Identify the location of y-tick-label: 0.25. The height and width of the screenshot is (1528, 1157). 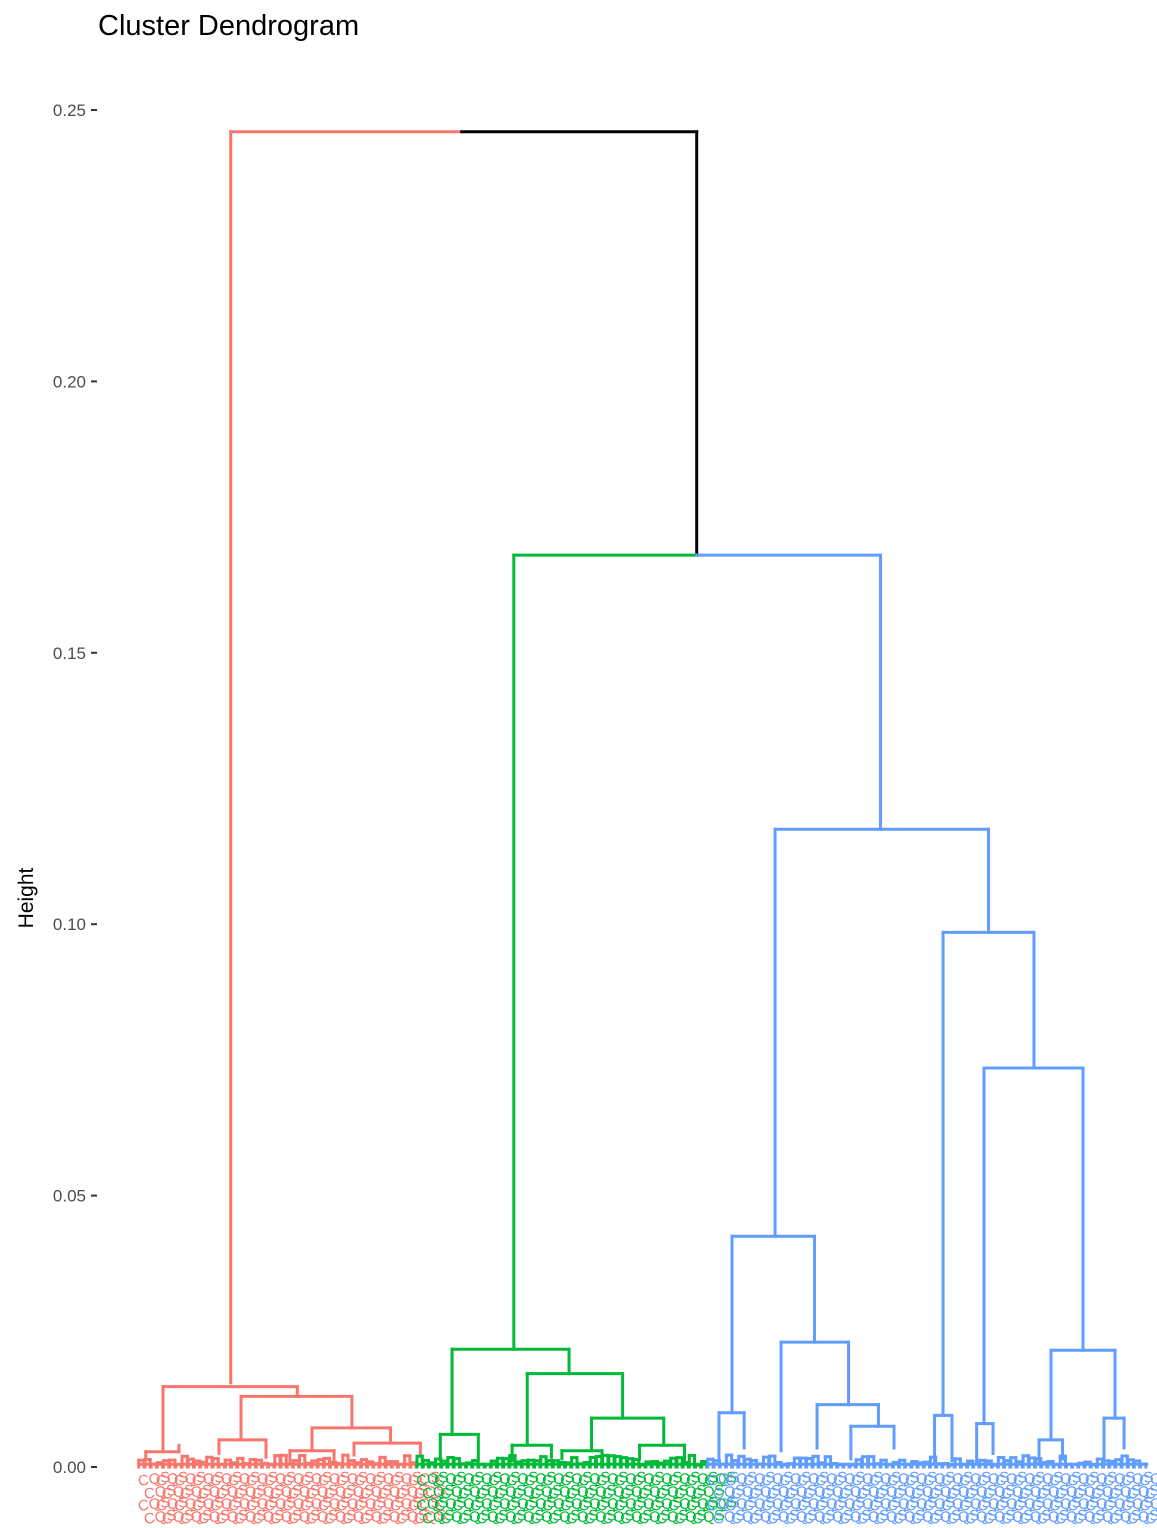
(69, 110).